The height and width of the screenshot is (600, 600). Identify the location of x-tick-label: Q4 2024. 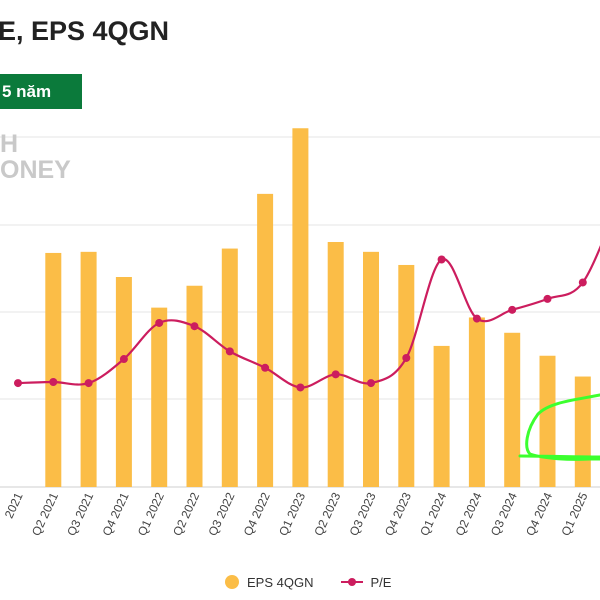
(539, 514).